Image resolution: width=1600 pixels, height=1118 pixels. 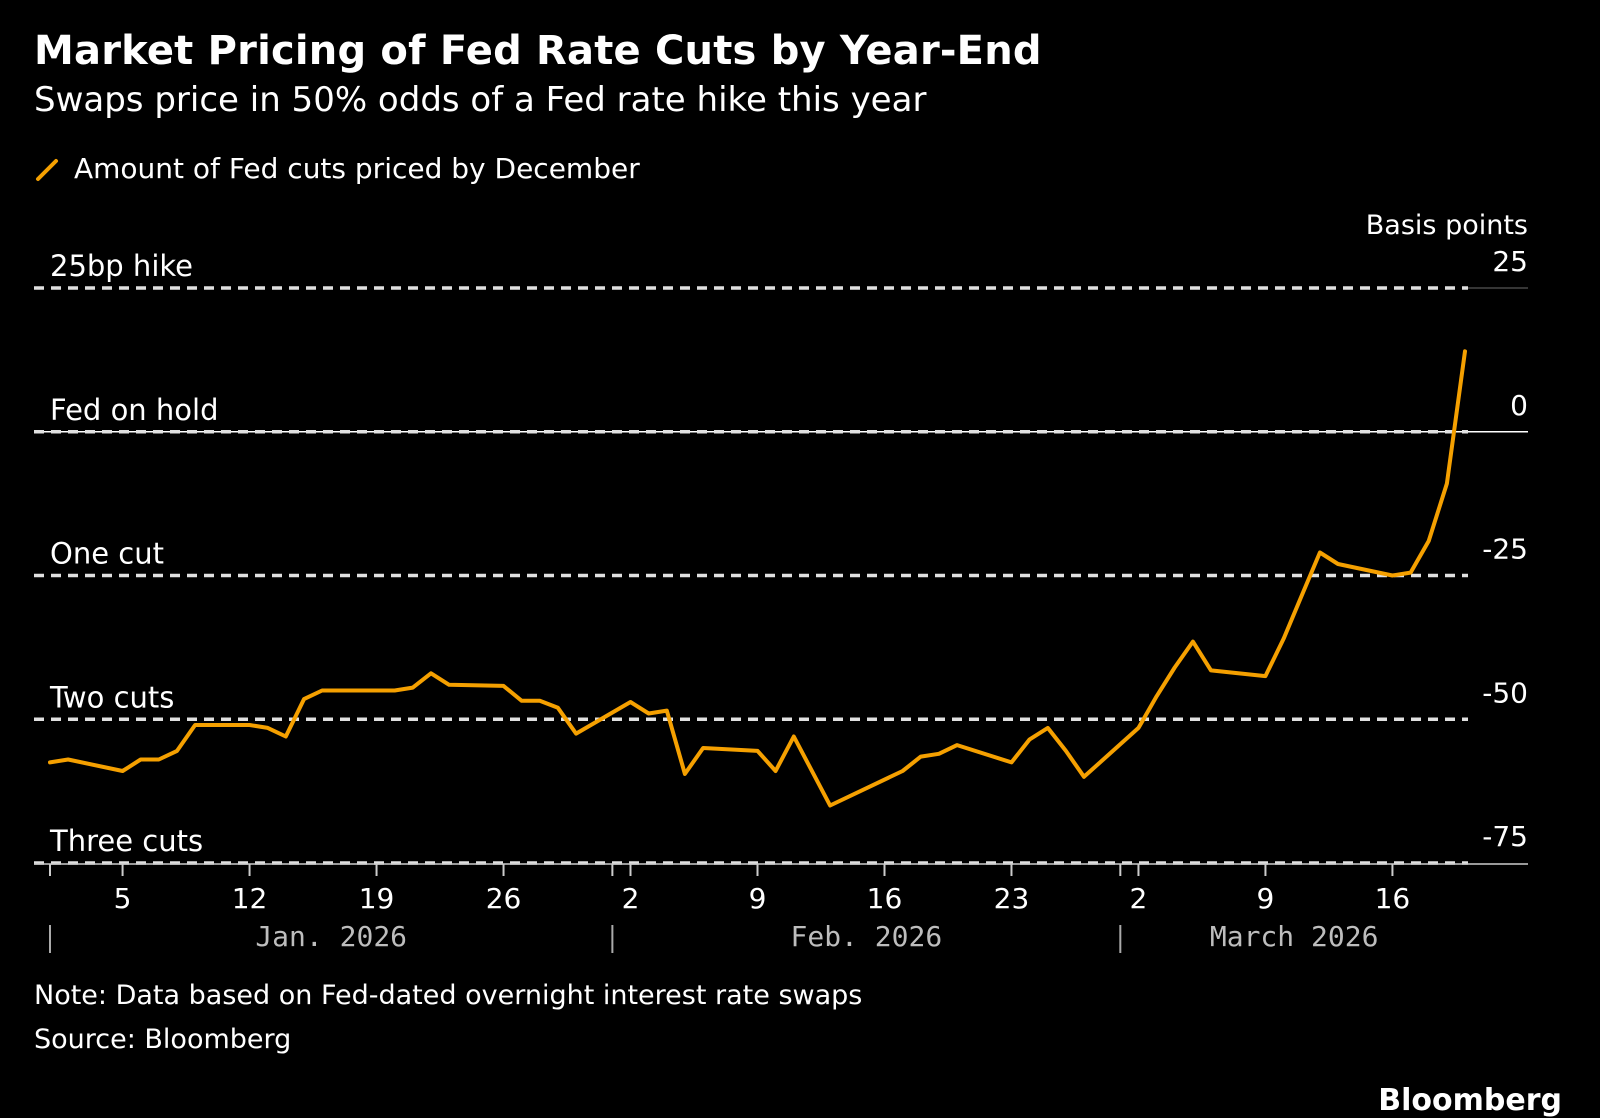 I want to click on x-tick-label-4: 2, so click(x=631, y=898).